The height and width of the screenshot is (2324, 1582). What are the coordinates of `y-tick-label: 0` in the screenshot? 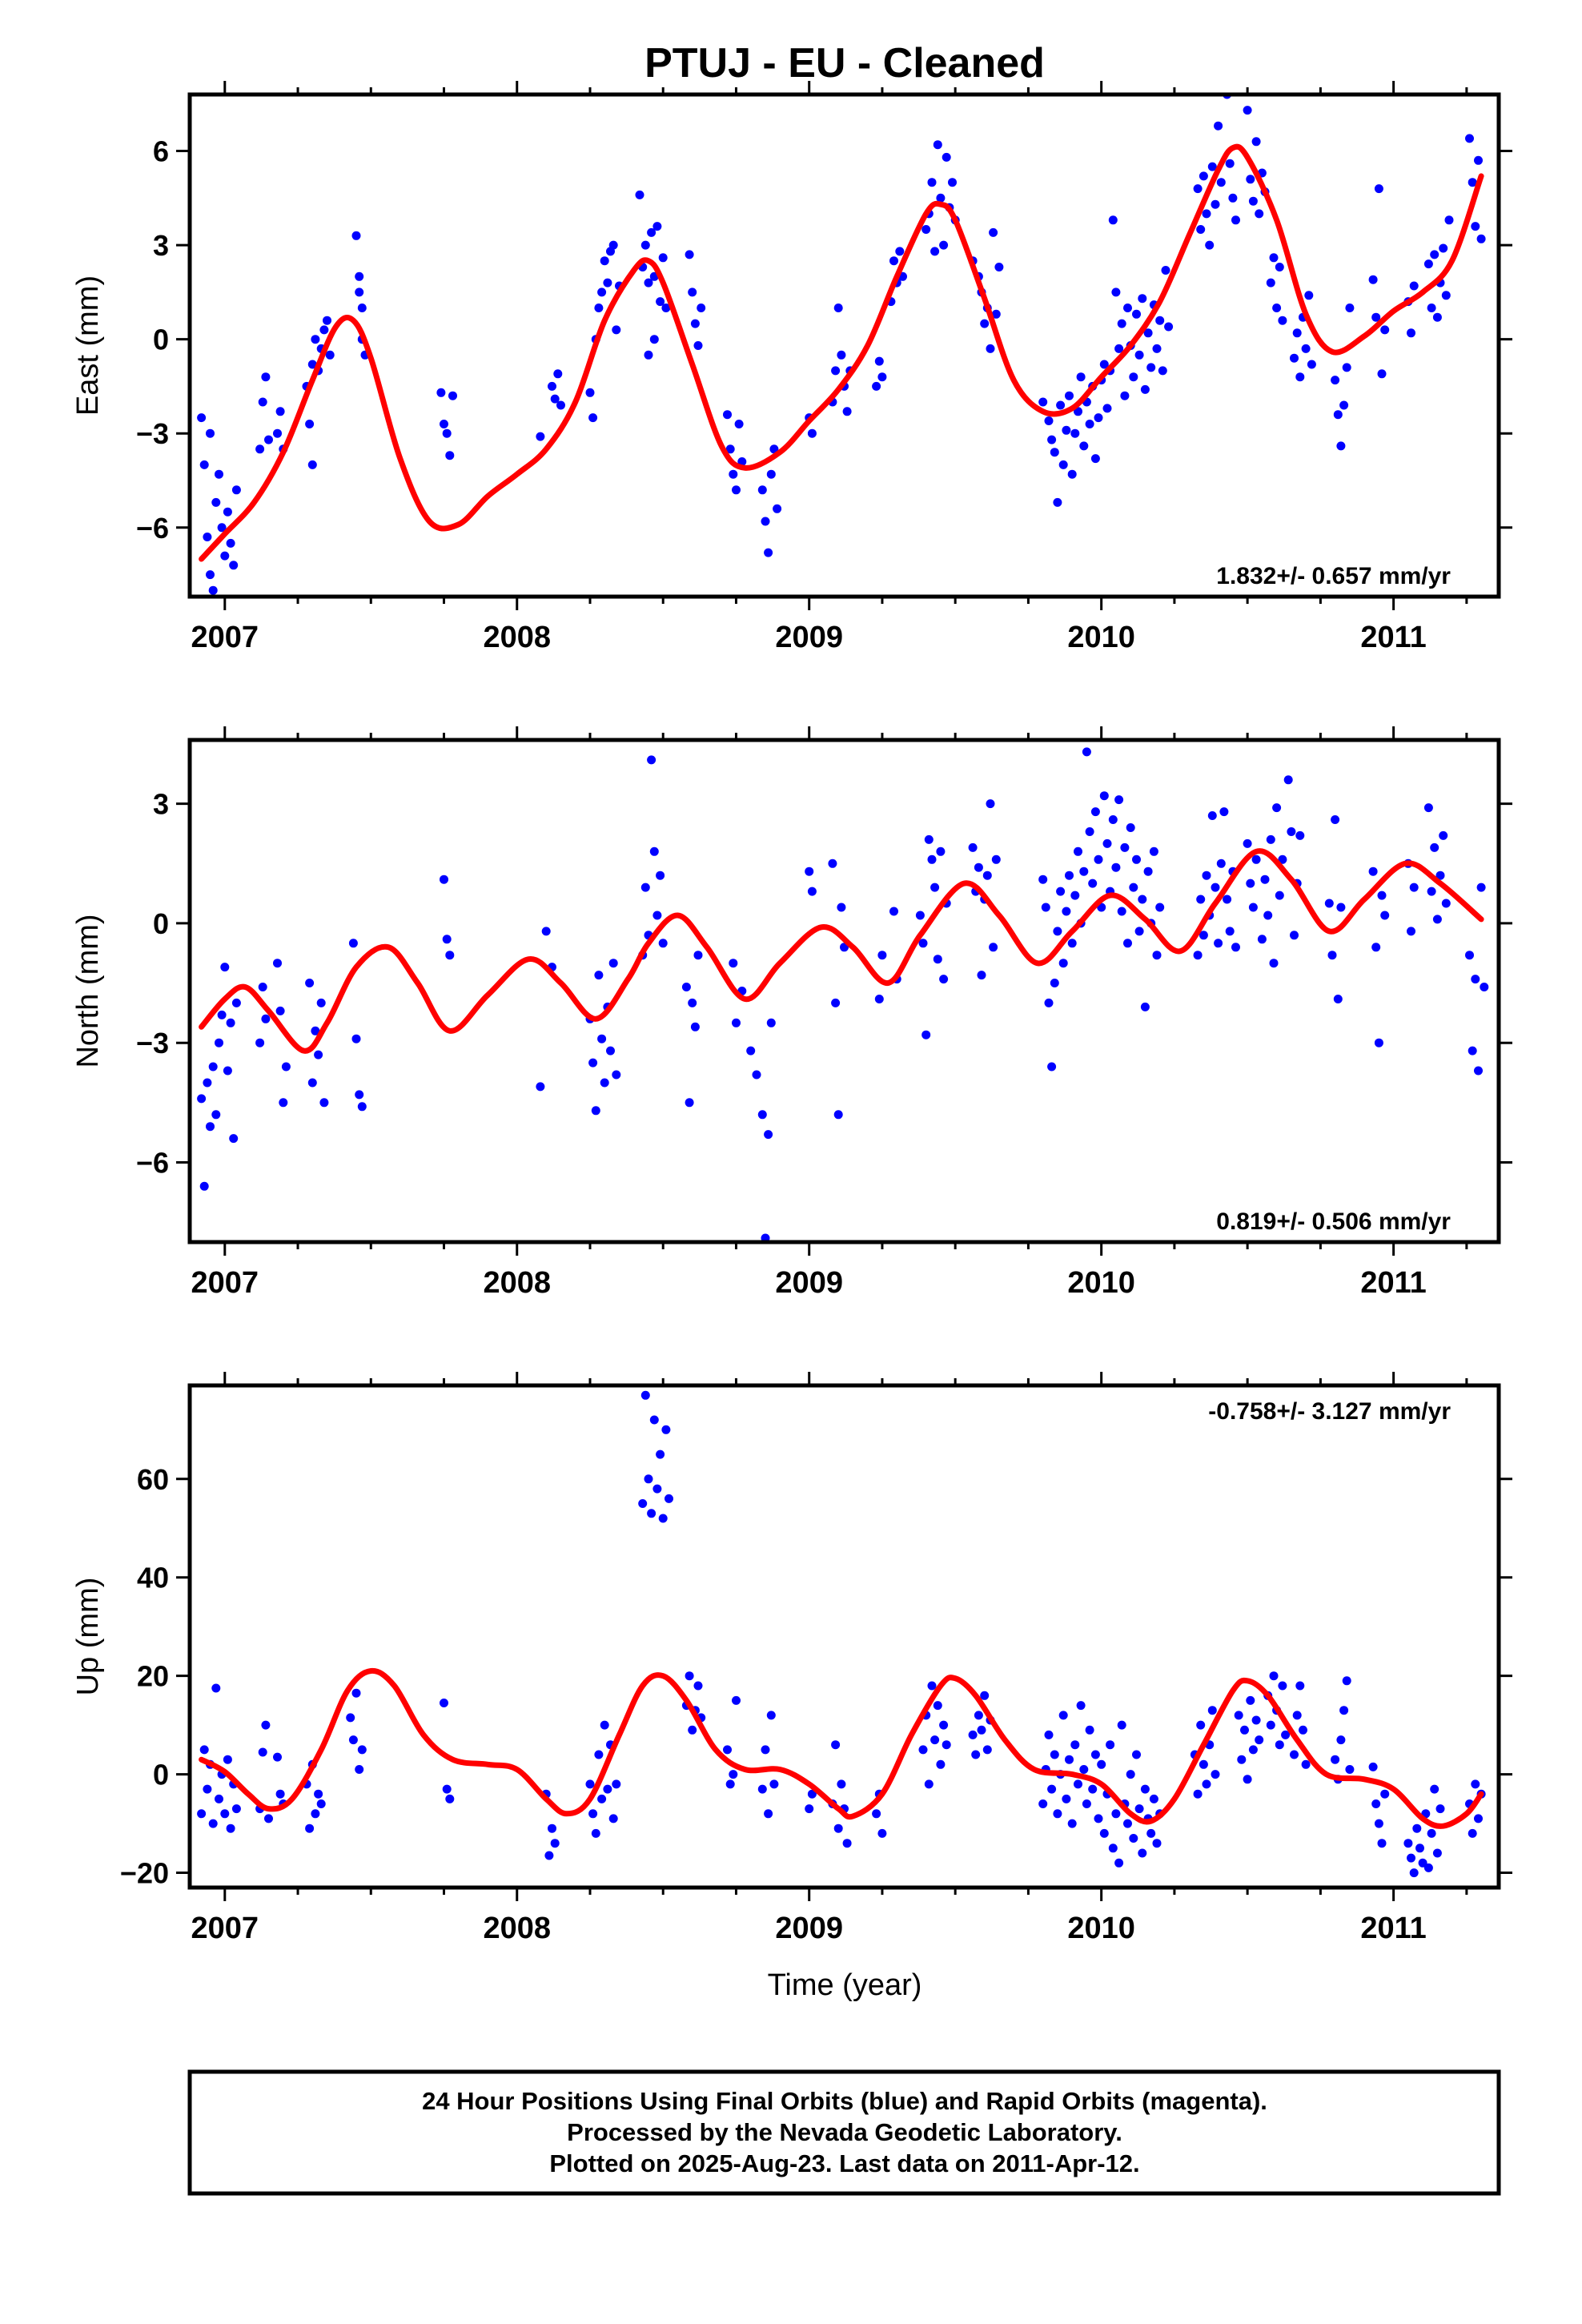 It's located at (161, 923).